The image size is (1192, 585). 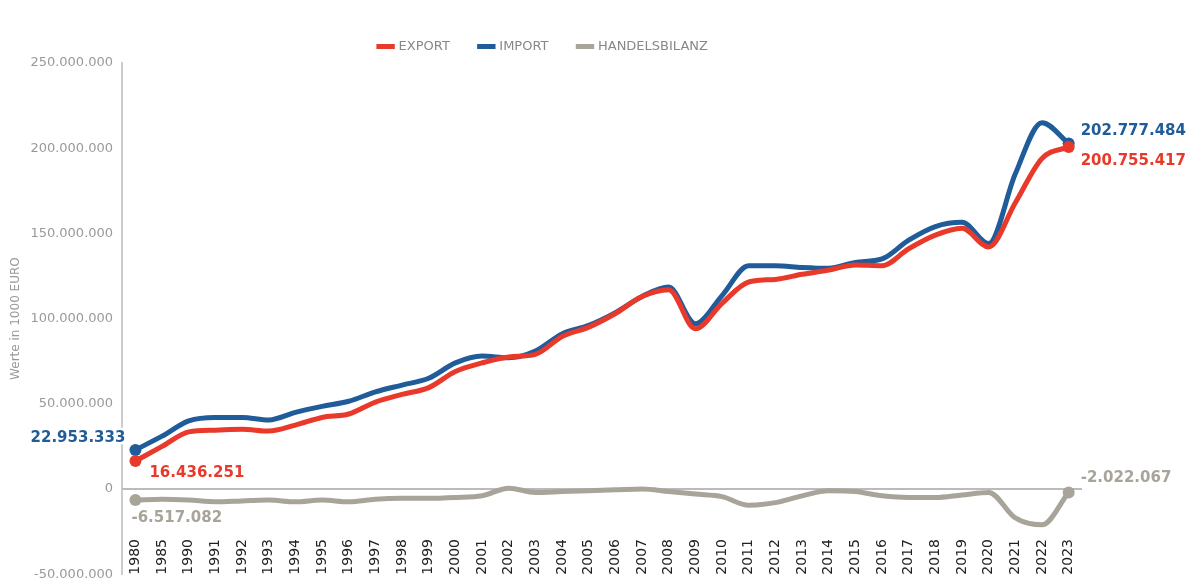 What do you see at coordinates (640, 557) in the screenshot?
I see `x-tick-label: 2007` at bounding box center [640, 557].